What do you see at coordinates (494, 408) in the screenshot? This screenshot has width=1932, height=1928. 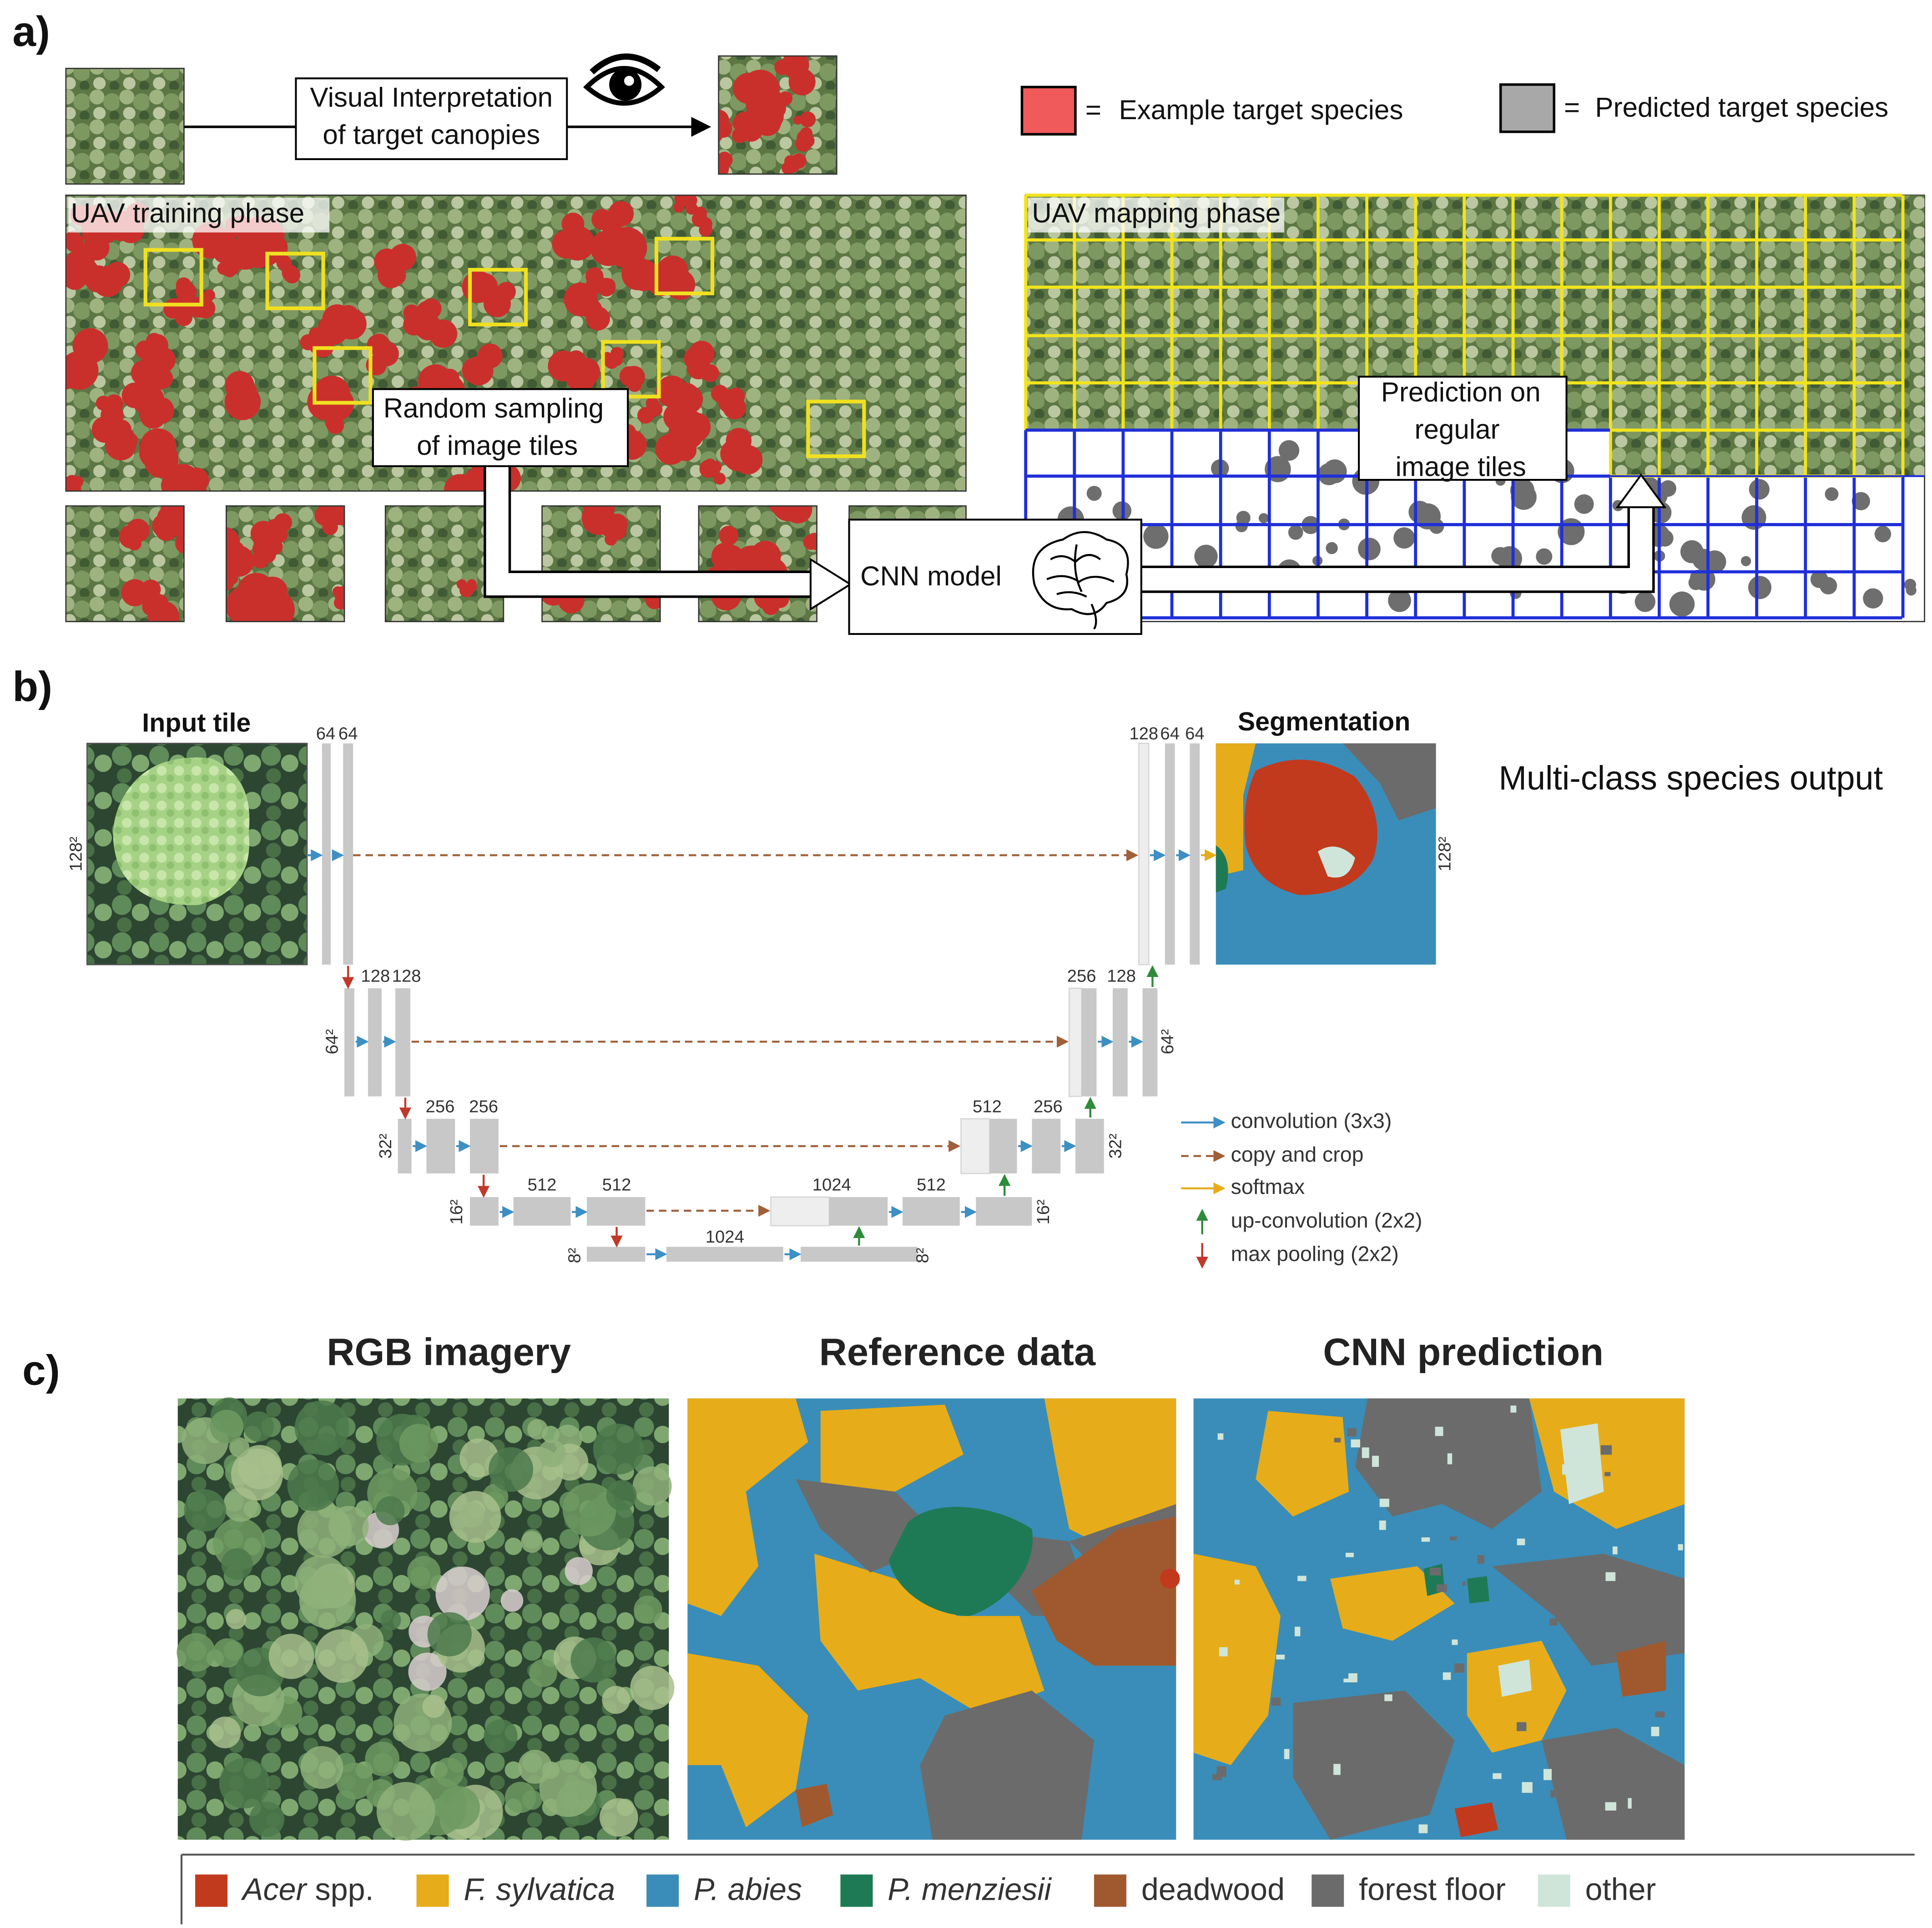 I see `box-text: Random sampling` at bounding box center [494, 408].